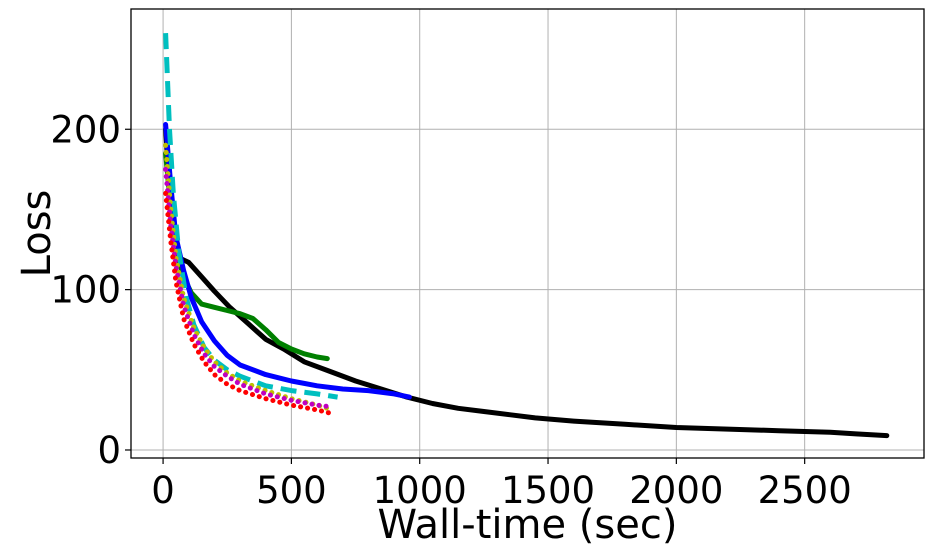  I want to click on y-tick-label: 100, so click(85, 290).